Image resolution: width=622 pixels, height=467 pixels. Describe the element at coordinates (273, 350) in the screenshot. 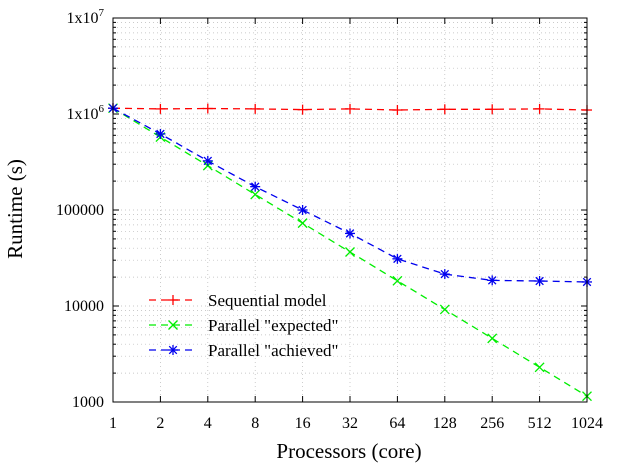

I see `legend-label: Parallel "achieved"` at that location.